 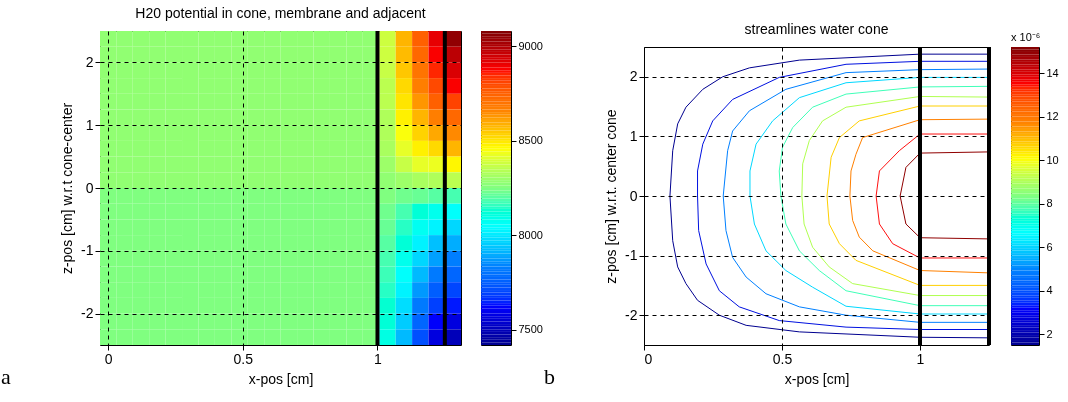 What do you see at coordinates (530, 329) in the screenshot?
I see `color-bar-label: 7500` at bounding box center [530, 329].